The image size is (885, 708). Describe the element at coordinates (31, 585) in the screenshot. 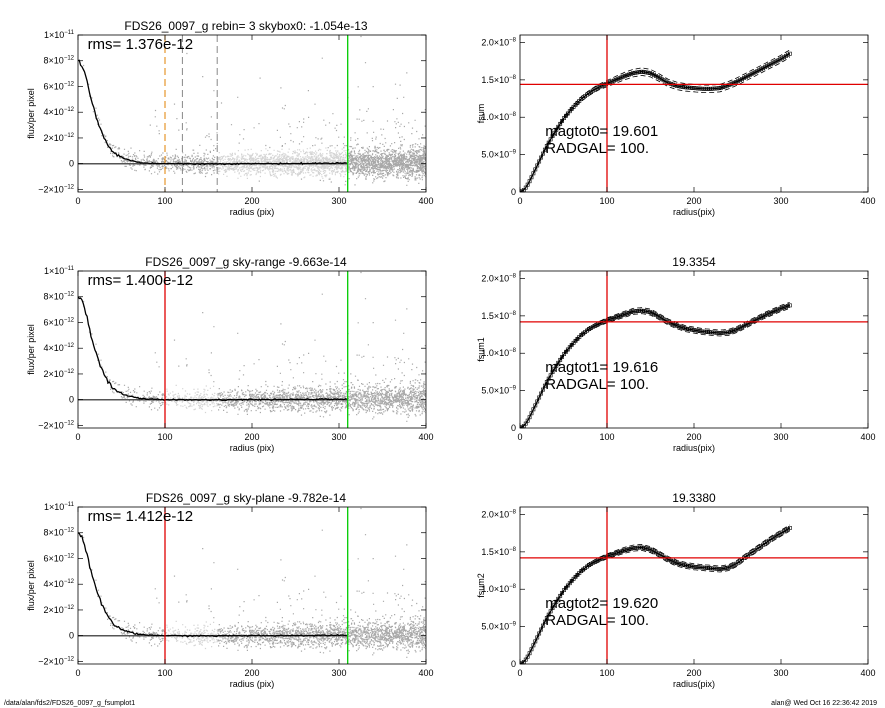

I see `y-axis-label: flux/per pixel` at that location.